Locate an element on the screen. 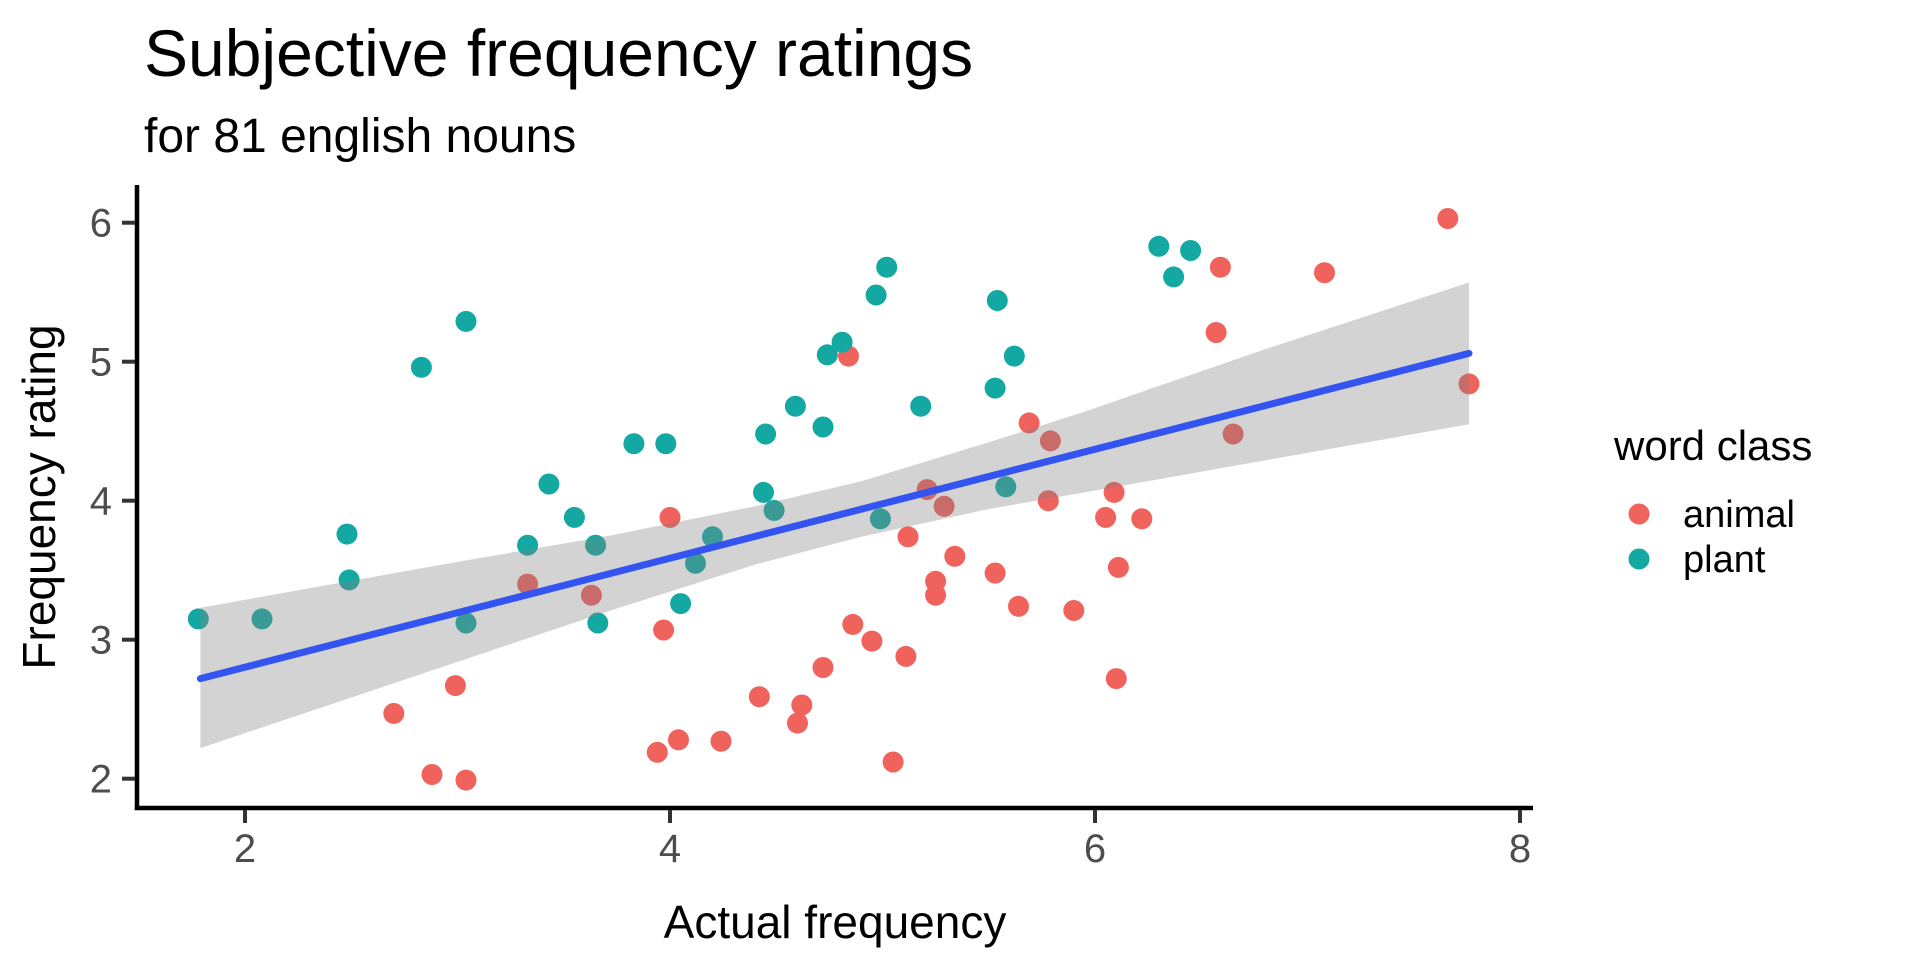 The height and width of the screenshot is (960, 1920). y-tick-label: 5 is located at coordinates (101, 363).